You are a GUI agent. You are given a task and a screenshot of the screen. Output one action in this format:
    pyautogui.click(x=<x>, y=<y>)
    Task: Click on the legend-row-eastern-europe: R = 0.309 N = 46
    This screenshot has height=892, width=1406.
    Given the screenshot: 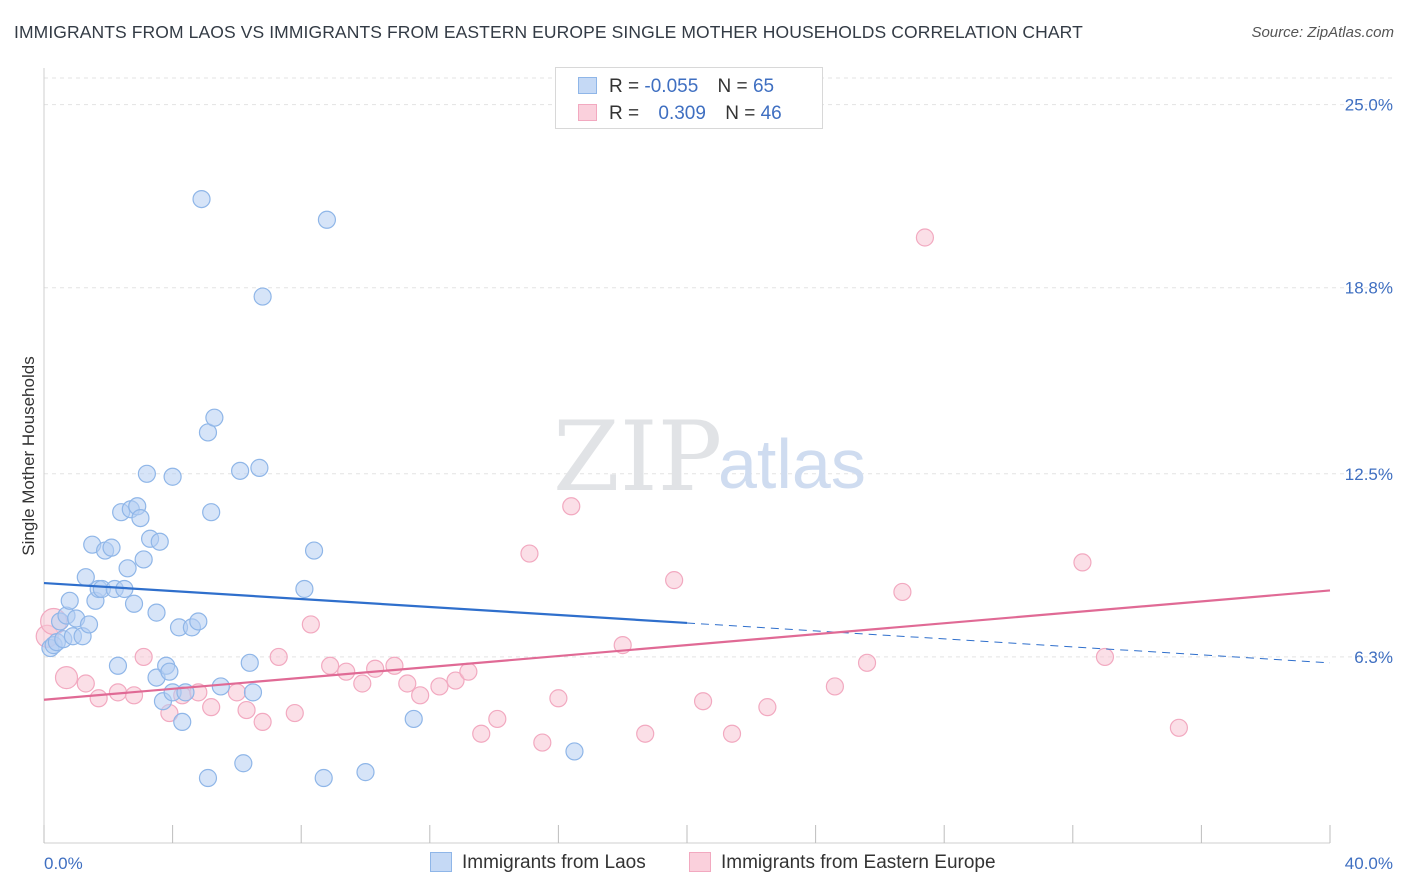 What is the action you would take?
    pyautogui.click(x=680, y=114)
    